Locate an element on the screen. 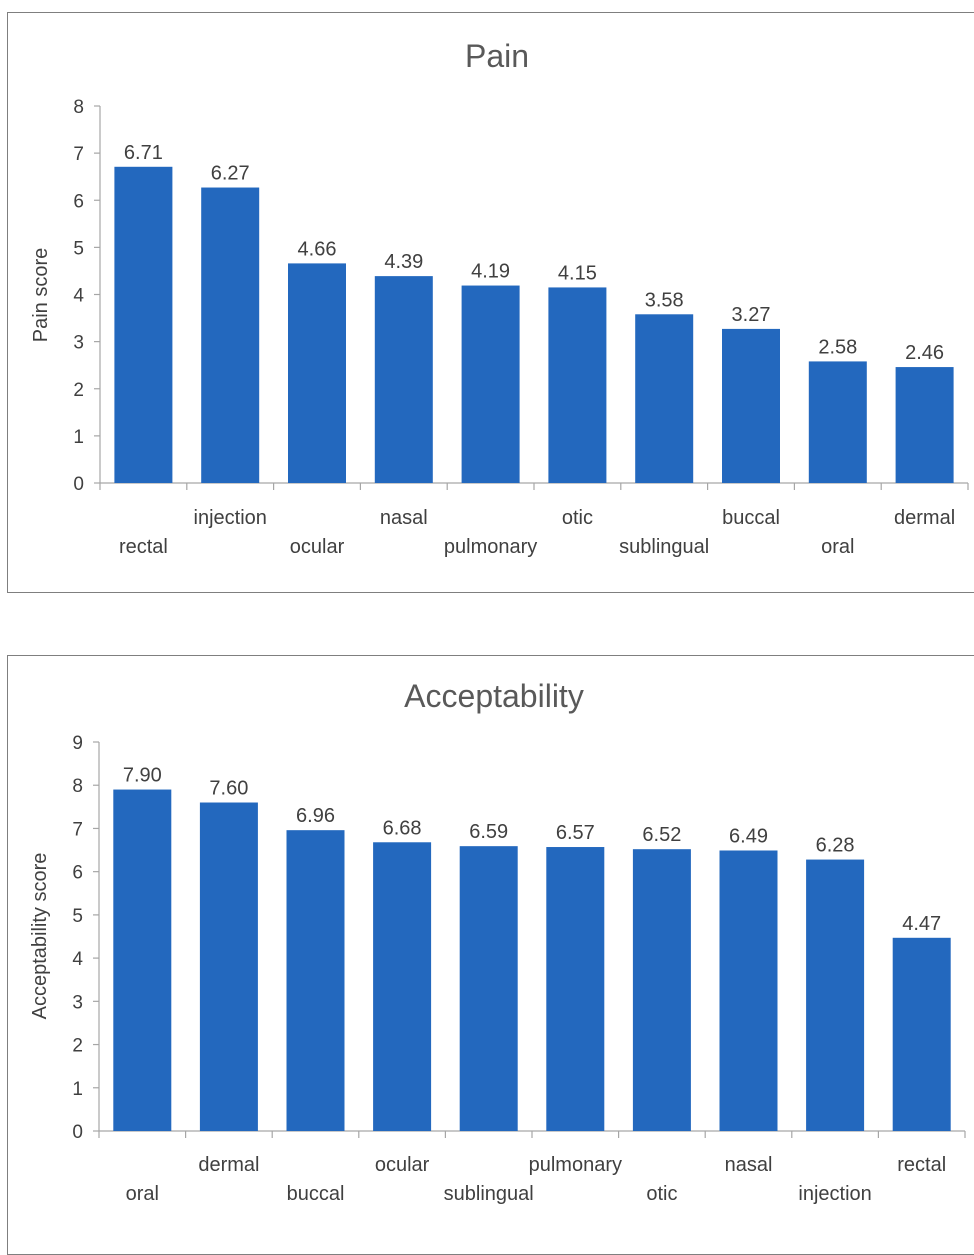 This screenshot has width=974, height=1255. data-label: 6.52 is located at coordinates (661, 835).